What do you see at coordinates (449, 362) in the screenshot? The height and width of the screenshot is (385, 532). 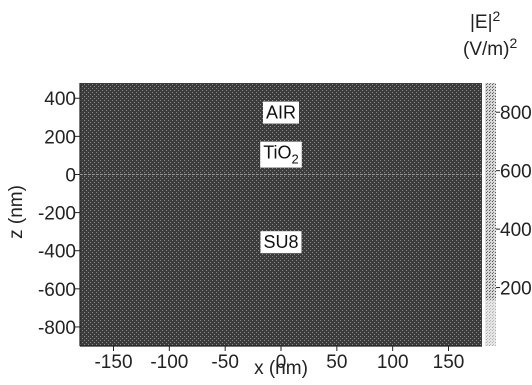 I see `x-tick-label: 150` at bounding box center [449, 362].